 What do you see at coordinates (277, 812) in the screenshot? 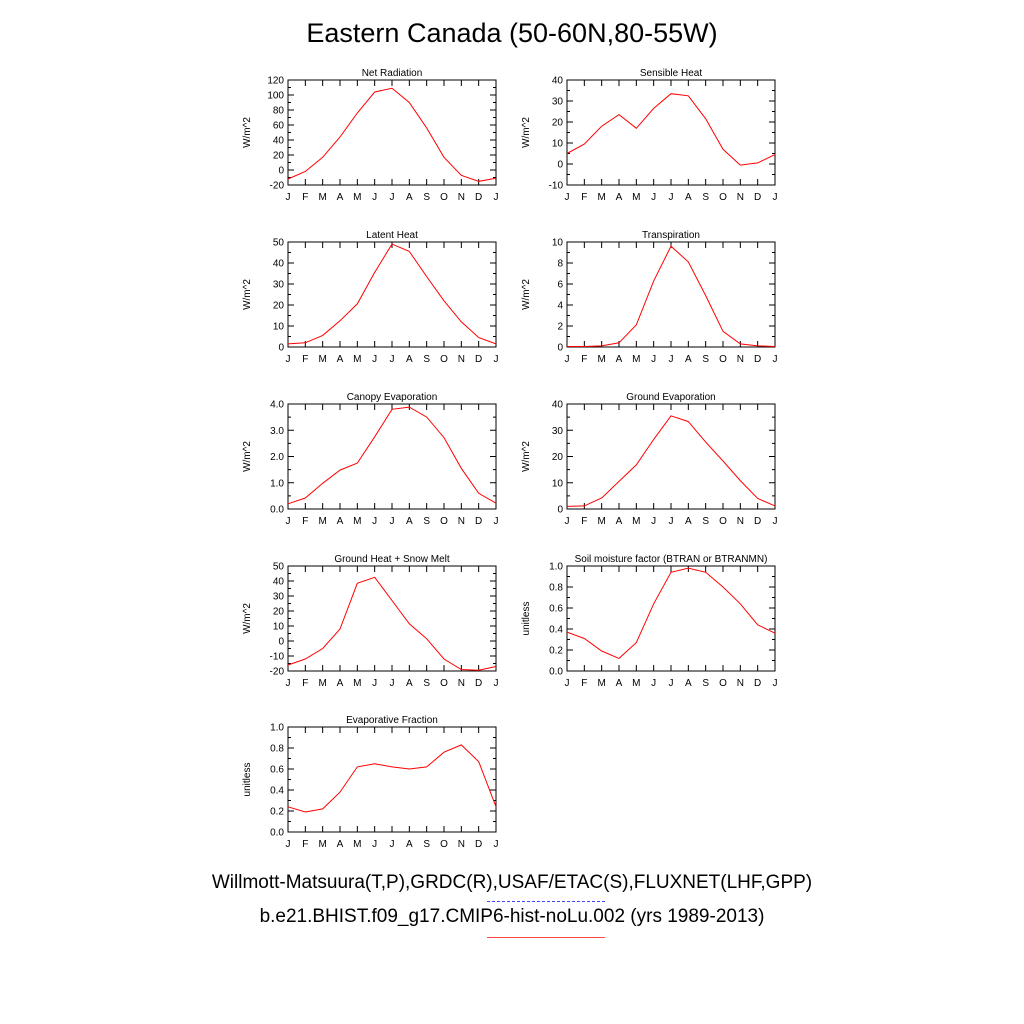
I see `y-tick-label: 0.2` at bounding box center [277, 812].